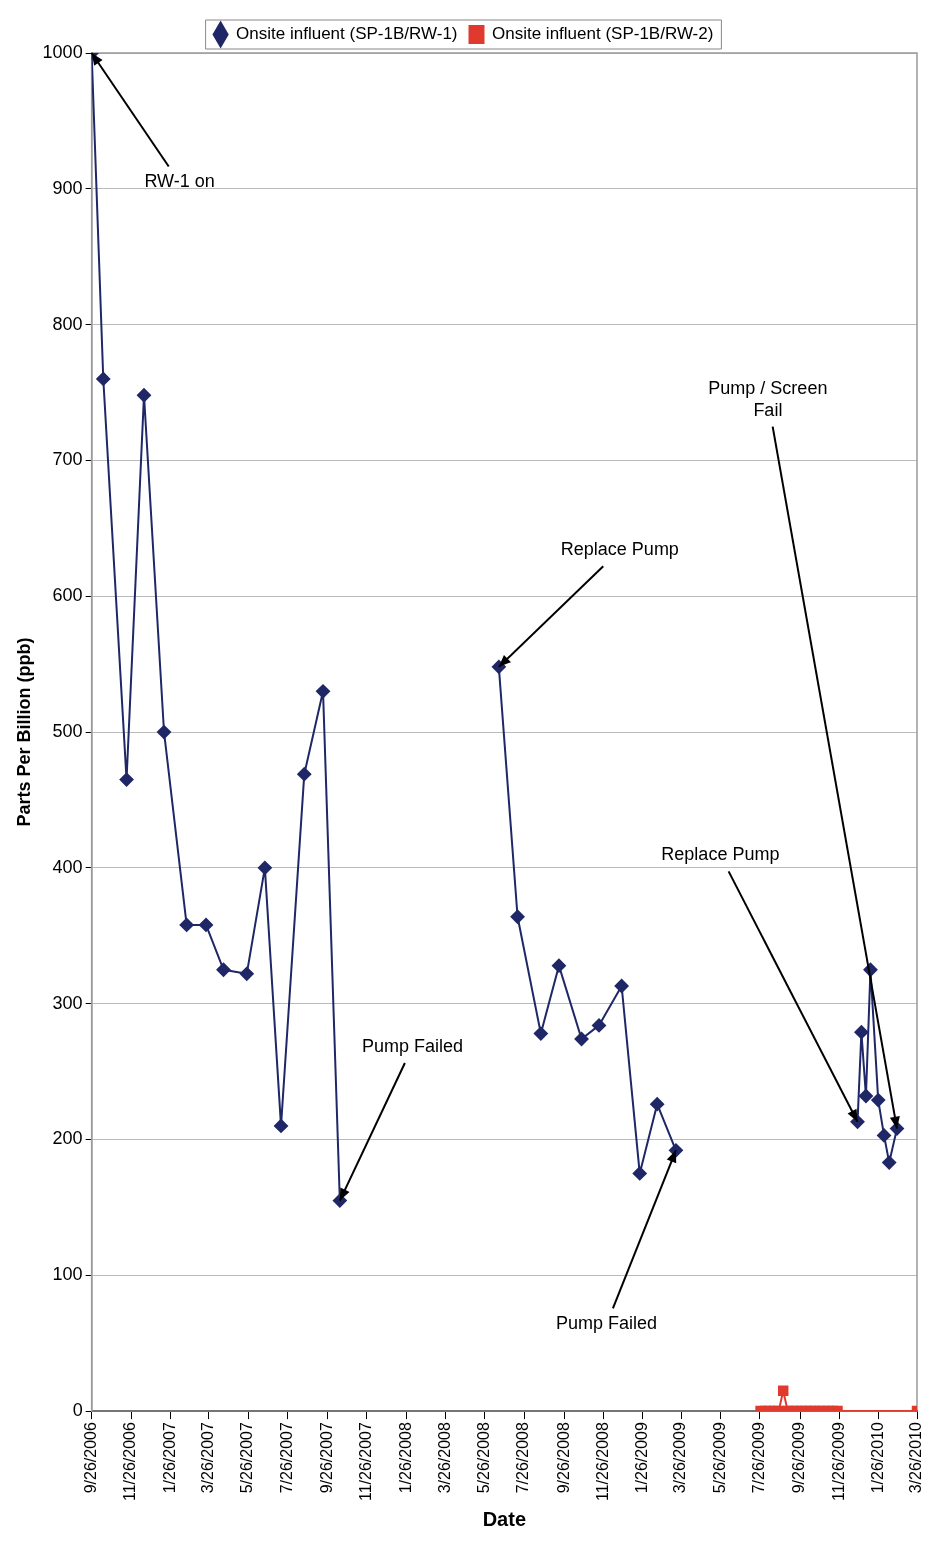  What do you see at coordinates (67, 1138) in the screenshot?
I see `y-tick-label: 200` at bounding box center [67, 1138].